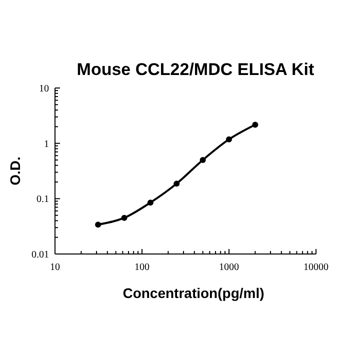 This screenshot has width=350, height=350. Describe the element at coordinates (40, 255) in the screenshot. I see `y-tick-label: 0.01` at that location.